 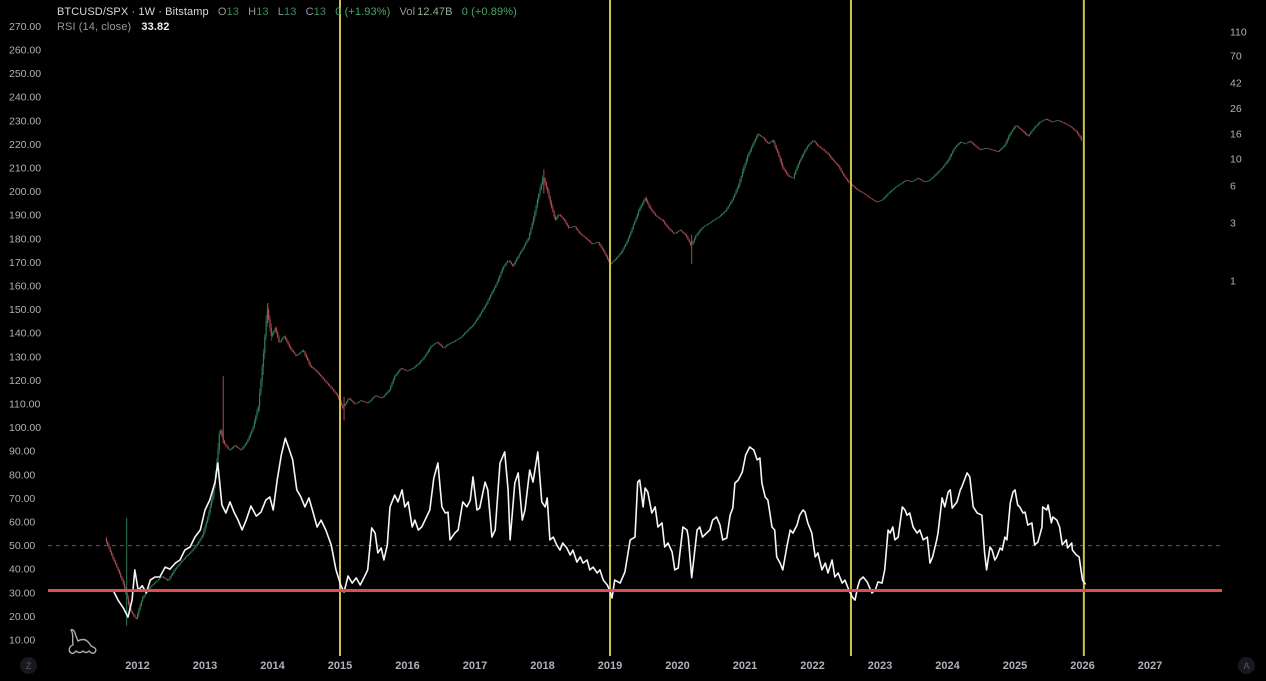 I want to click on year-tick: 2018, so click(x=542, y=666).